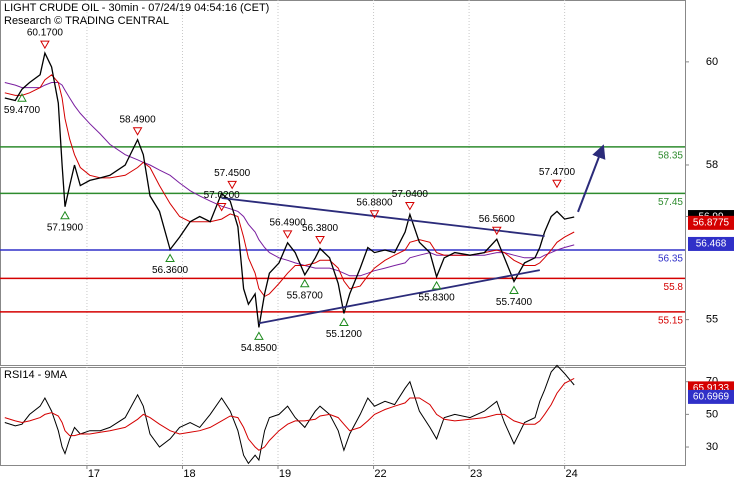 The width and height of the screenshot is (735, 480). Describe the element at coordinates (344, 334) in the screenshot. I see `low-label: 55.1200` at that location.